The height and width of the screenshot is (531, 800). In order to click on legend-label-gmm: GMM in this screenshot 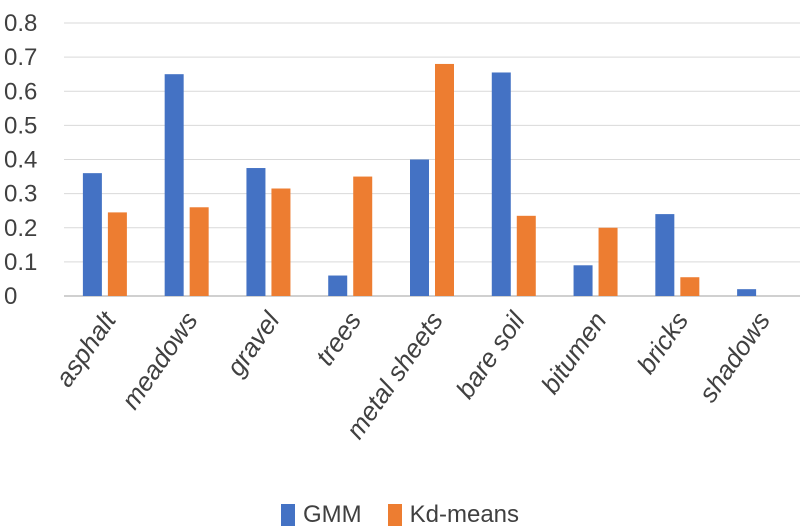, I will do `click(332, 514)`.